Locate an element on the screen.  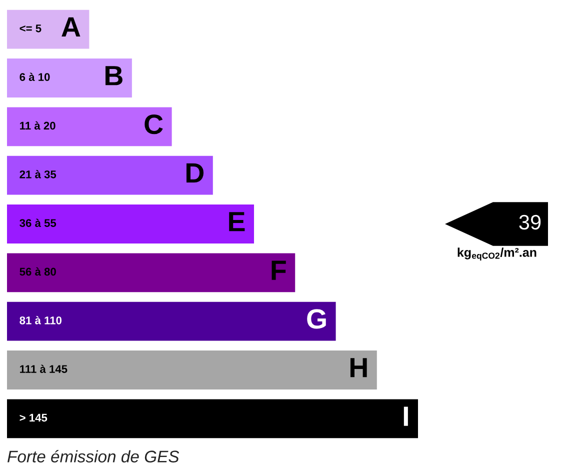
annotation: 81 à 110 is located at coordinates (41, 320).